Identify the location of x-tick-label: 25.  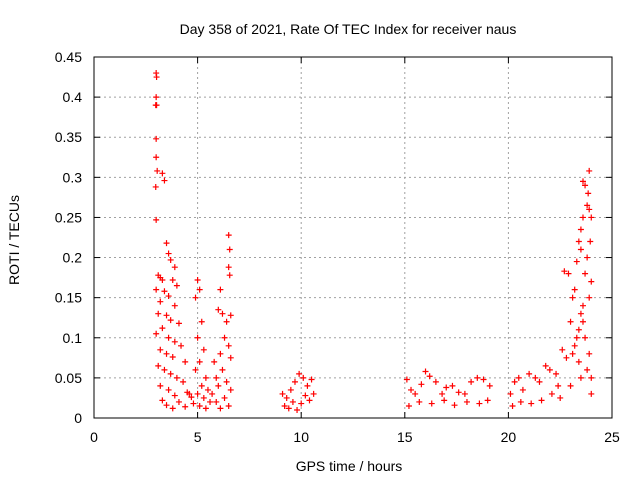
(612, 437).